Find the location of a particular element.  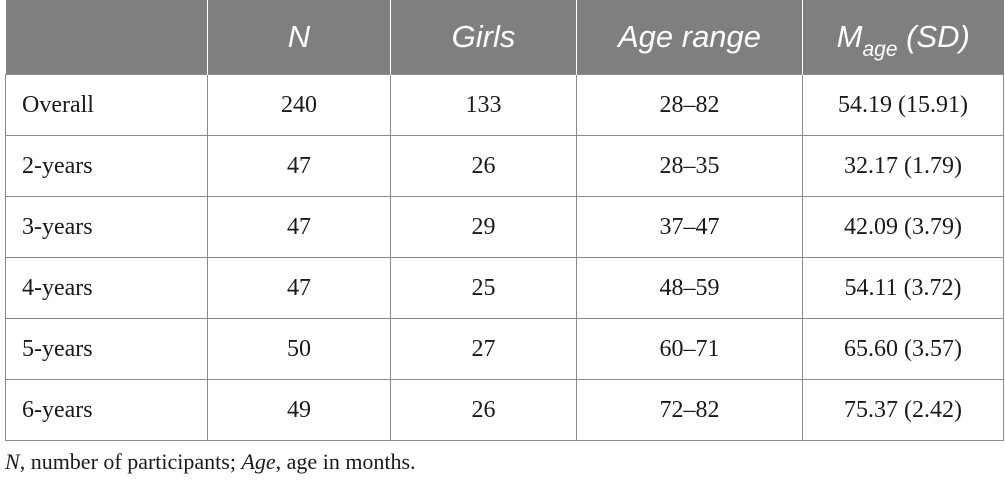

cell-mean-age: 54.11 (3.72) is located at coordinates (903, 288).